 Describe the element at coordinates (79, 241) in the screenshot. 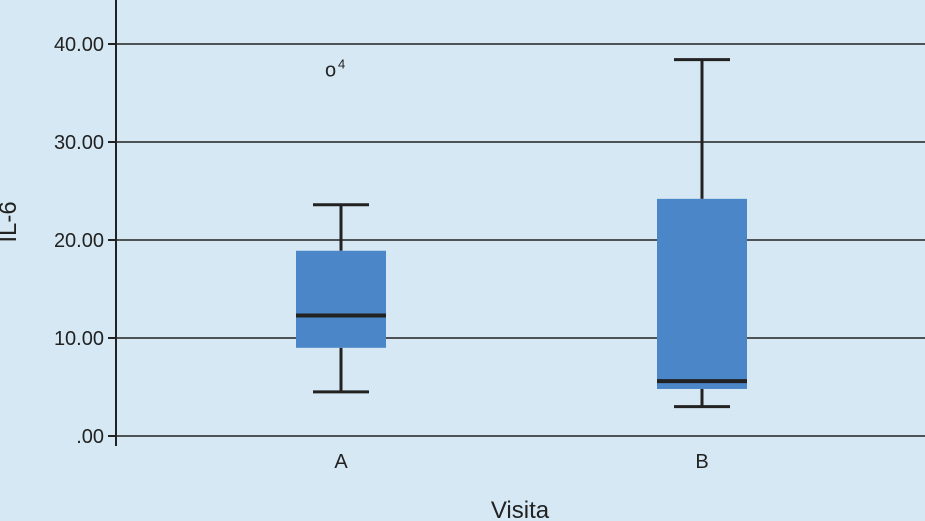

I see `y-tick-label: 20.00` at that location.